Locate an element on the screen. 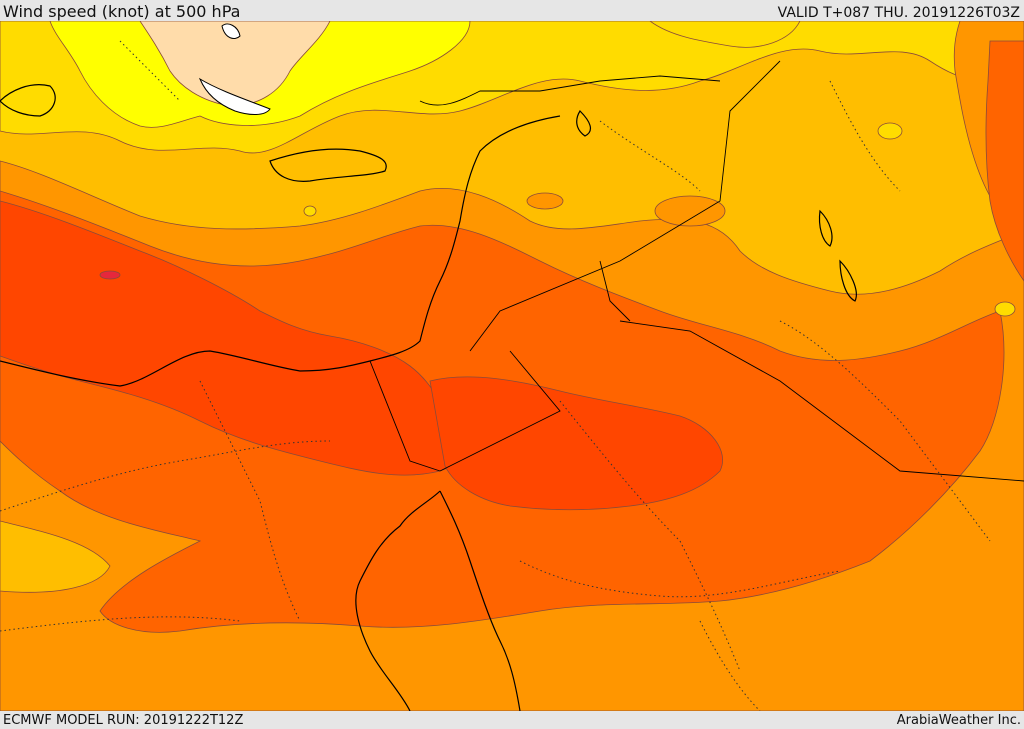 The image size is (1024, 729). band-max-patch is located at coordinates (110, 275).